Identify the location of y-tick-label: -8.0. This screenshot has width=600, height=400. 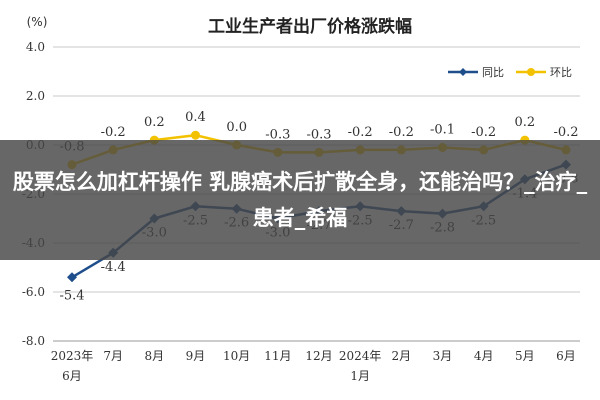
(33, 341).